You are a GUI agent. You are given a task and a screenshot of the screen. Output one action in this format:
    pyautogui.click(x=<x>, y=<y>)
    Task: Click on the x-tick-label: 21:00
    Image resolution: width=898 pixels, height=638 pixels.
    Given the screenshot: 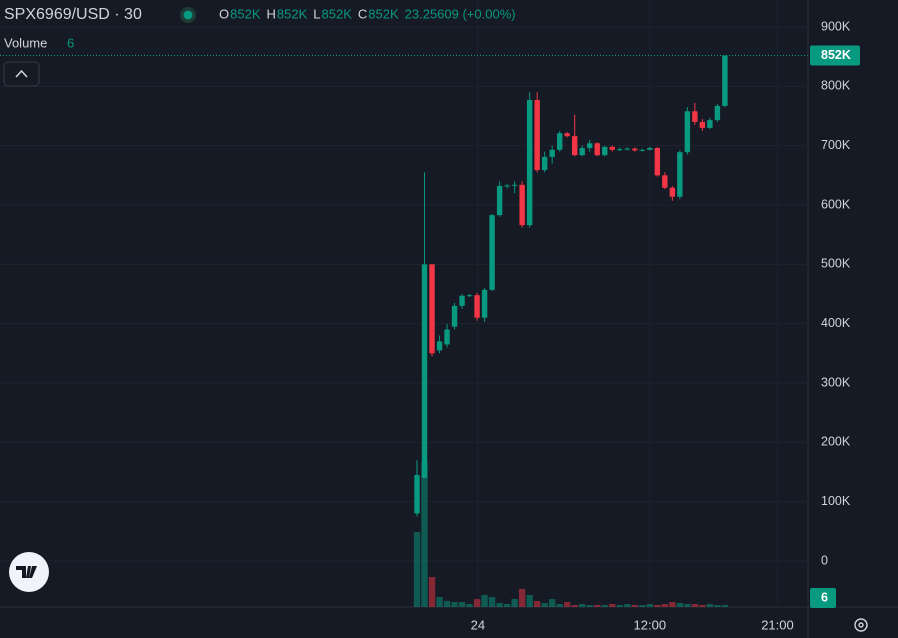 What is the action you would take?
    pyautogui.click(x=777, y=624)
    